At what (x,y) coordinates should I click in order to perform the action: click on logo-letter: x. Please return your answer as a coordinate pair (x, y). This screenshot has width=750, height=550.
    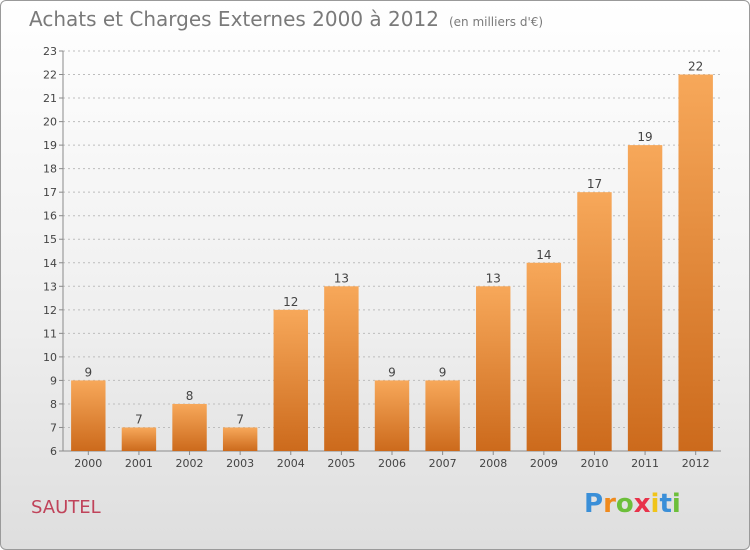
    Looking at the image, I should click on (642, 504).